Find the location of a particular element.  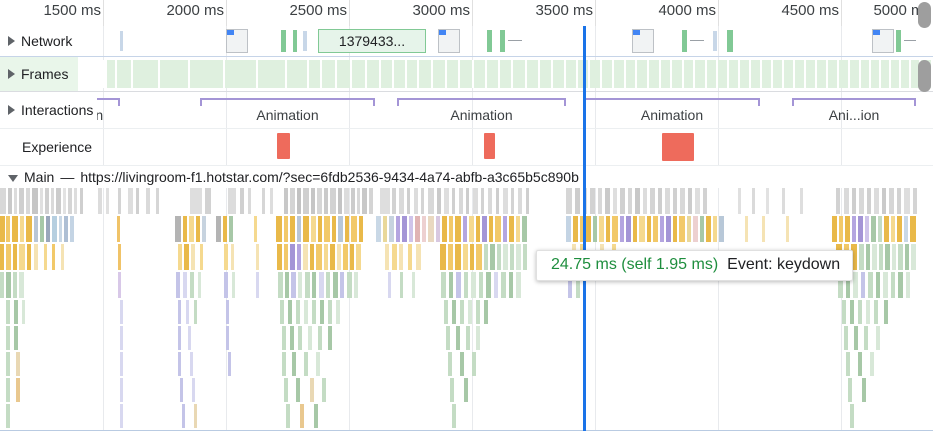

chevron-right-icon is located at coordinates (11, 74).